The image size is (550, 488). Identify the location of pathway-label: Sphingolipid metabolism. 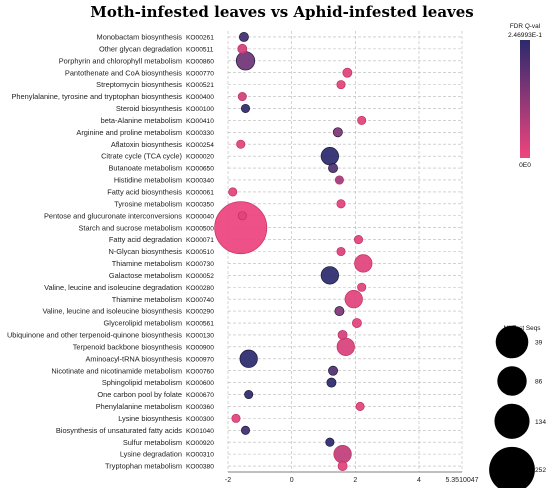
(142, 382).